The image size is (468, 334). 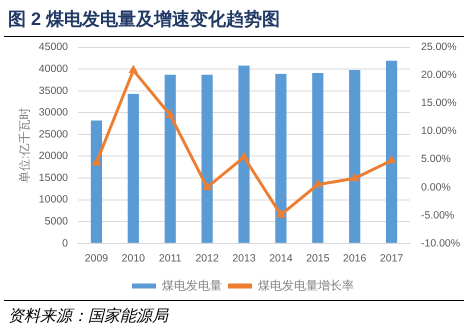 I want to click on x-tick-label: 2013, so click(x=244, y=258).